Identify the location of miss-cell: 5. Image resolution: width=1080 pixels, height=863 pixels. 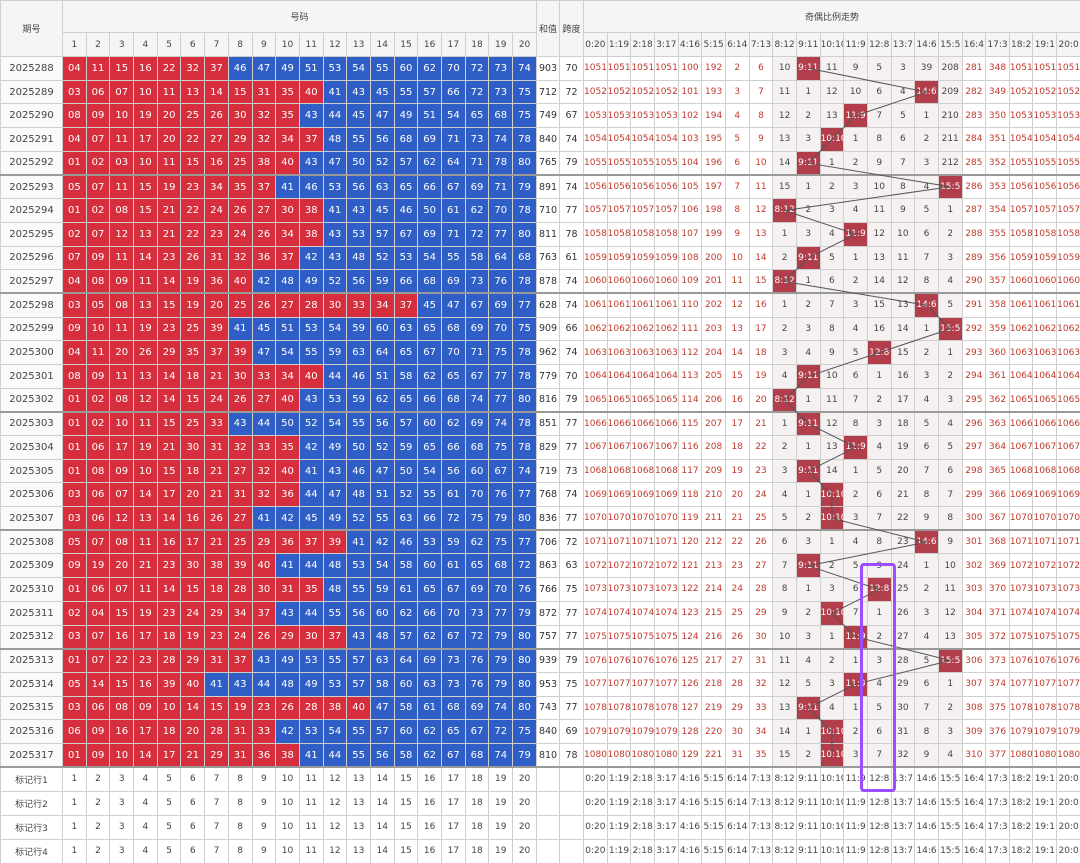
(950, 305).